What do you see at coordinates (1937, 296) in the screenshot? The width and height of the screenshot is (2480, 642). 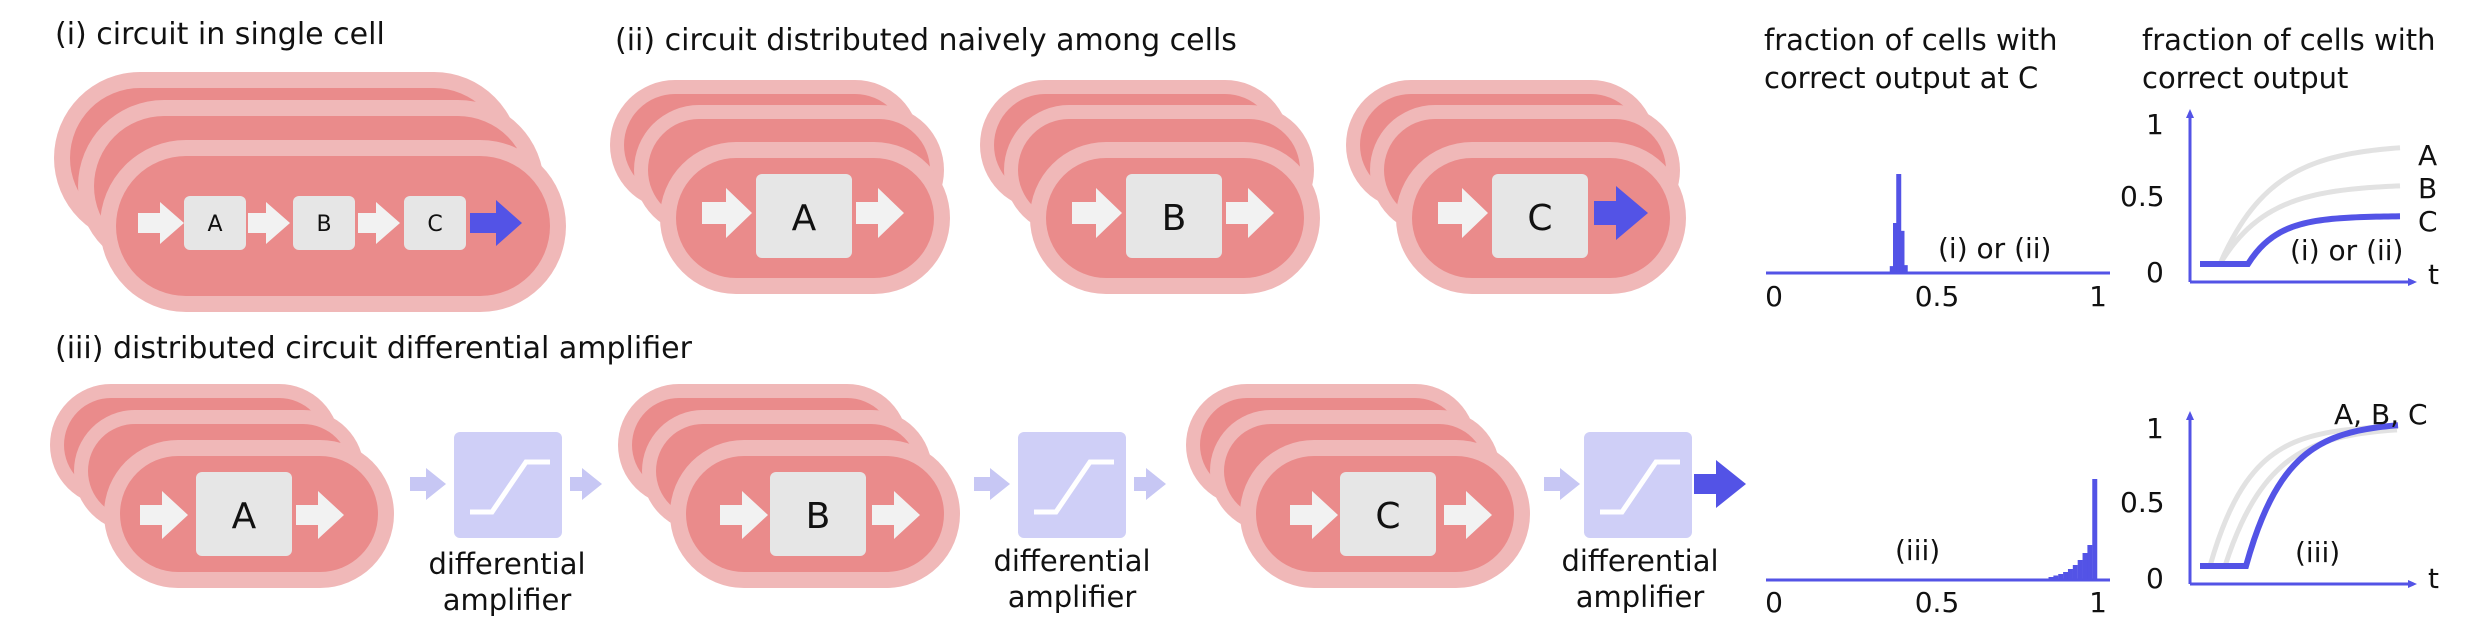 I see `histogram-top-tick-05: 0.5` at bounding box center [1937, 296].